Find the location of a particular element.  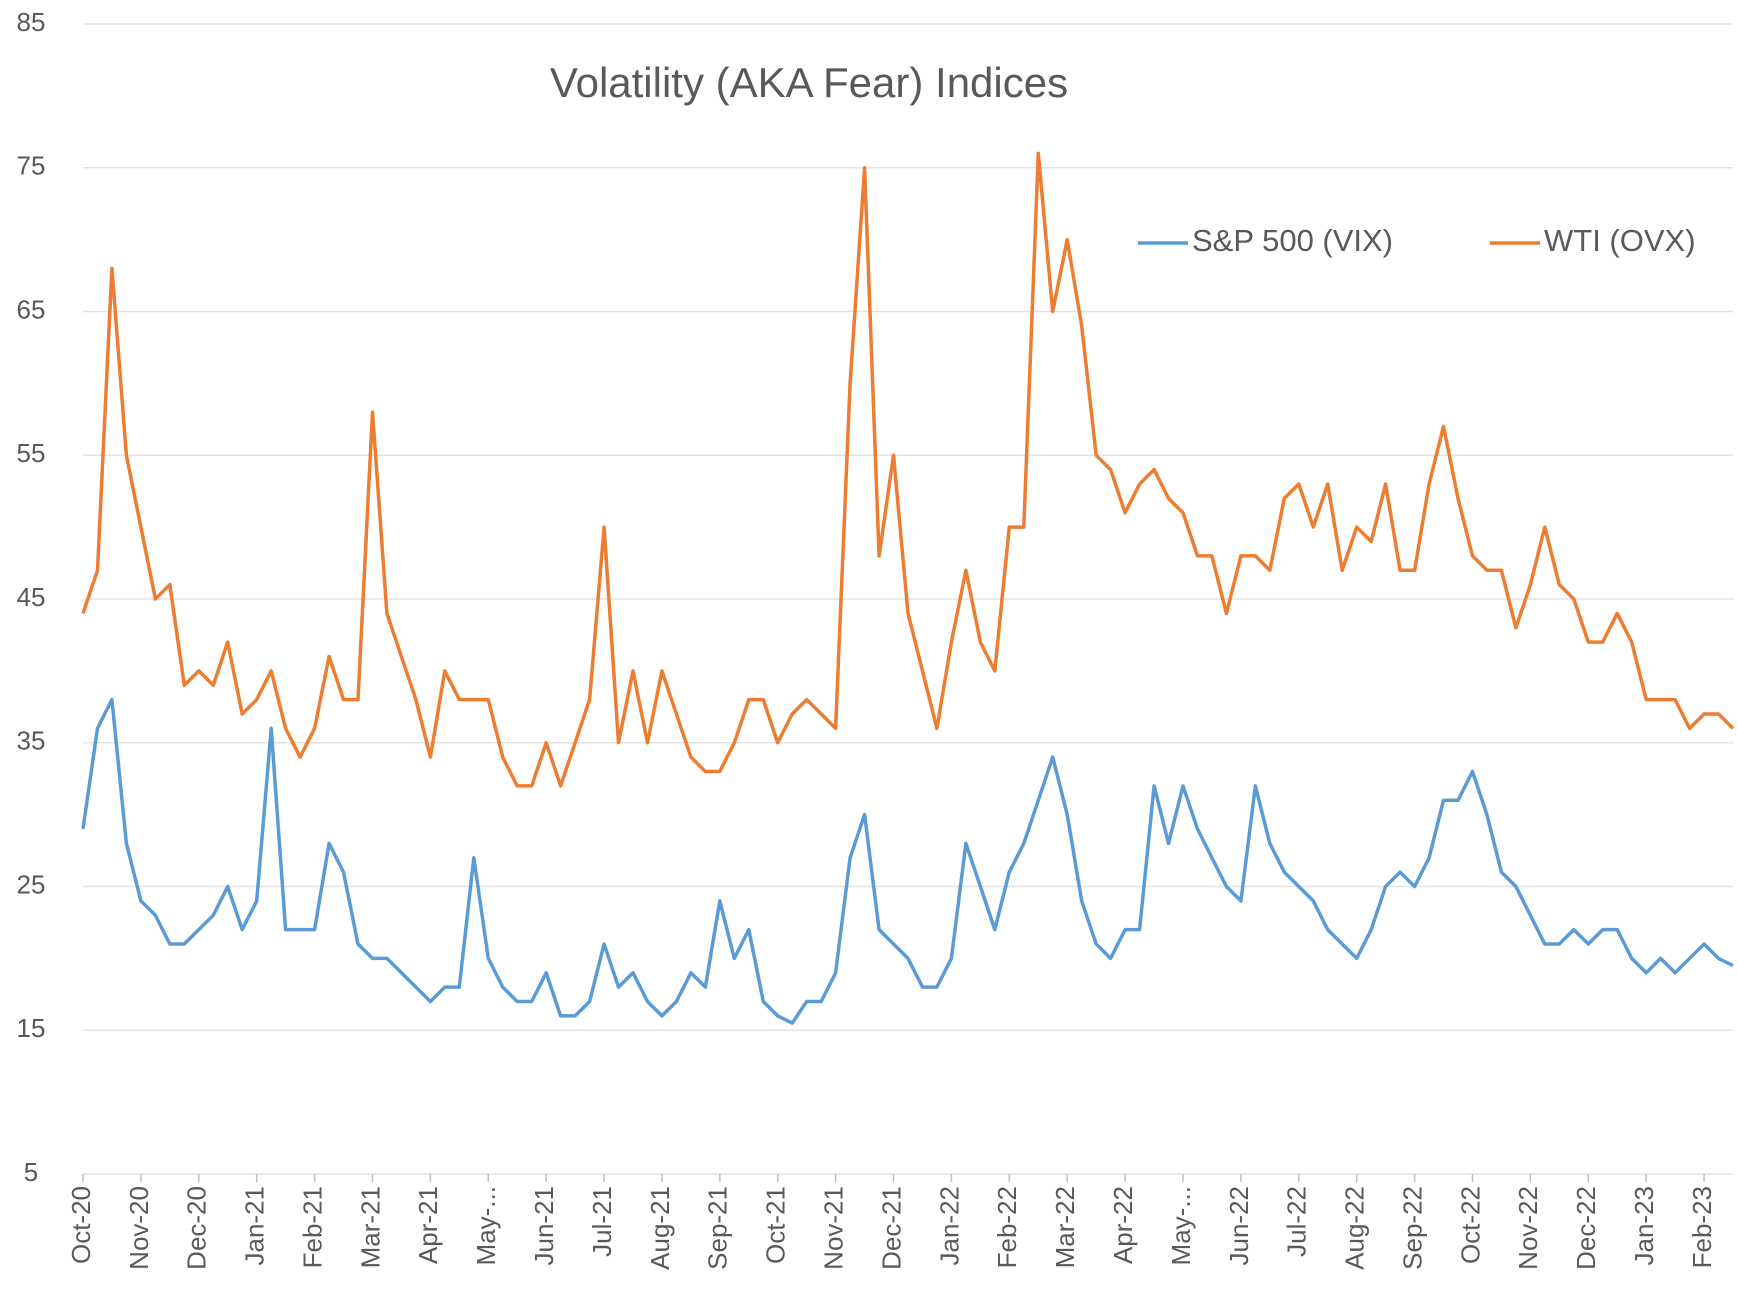

x-tick-label: Jul-22 is located at coordinates (1297, 1221).